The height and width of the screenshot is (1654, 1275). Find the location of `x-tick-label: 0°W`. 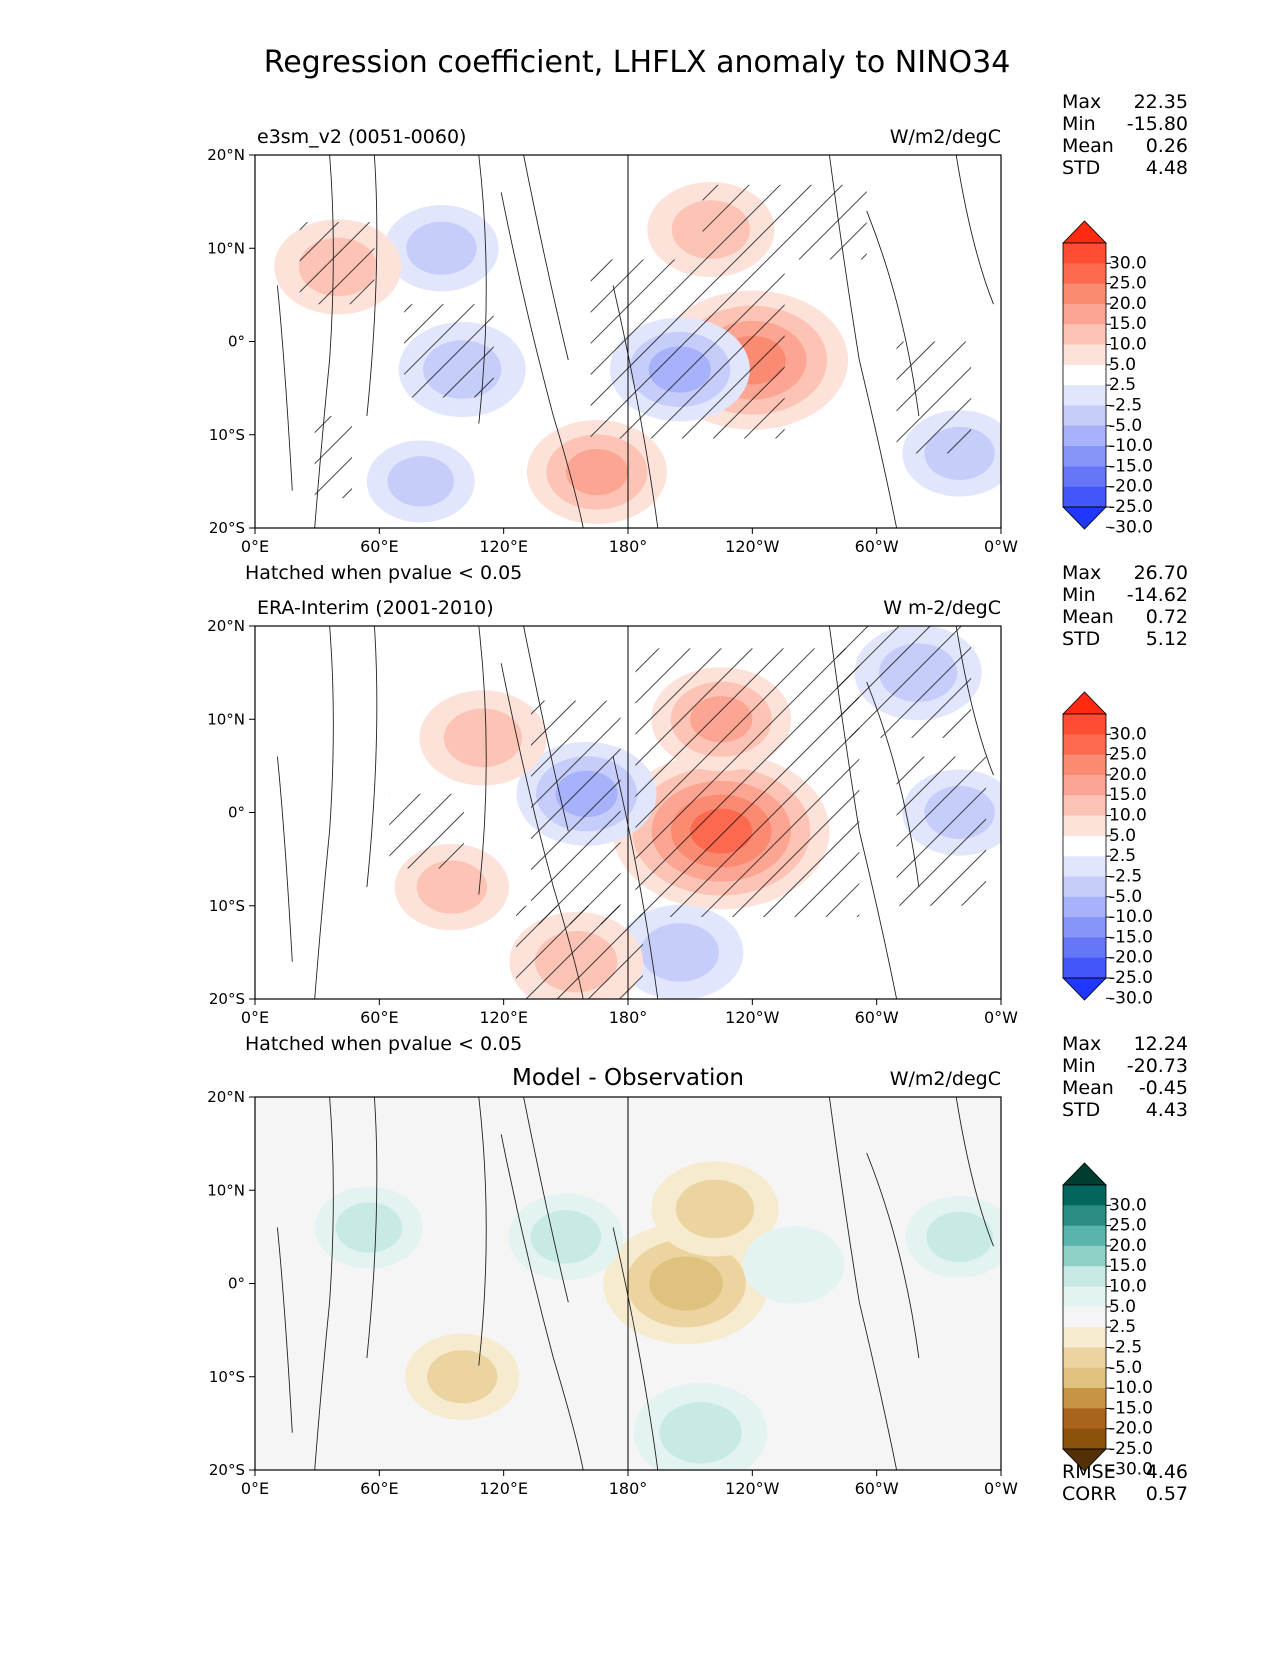

x-tick-label: 0°W is located at coordinates (1001, 546).